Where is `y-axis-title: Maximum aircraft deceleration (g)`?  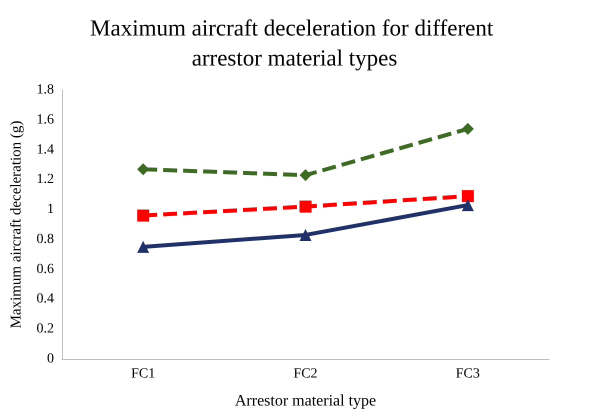
y-axis-title: Maximum aircraft deceleration (g) is located at coordinates (16, 224).